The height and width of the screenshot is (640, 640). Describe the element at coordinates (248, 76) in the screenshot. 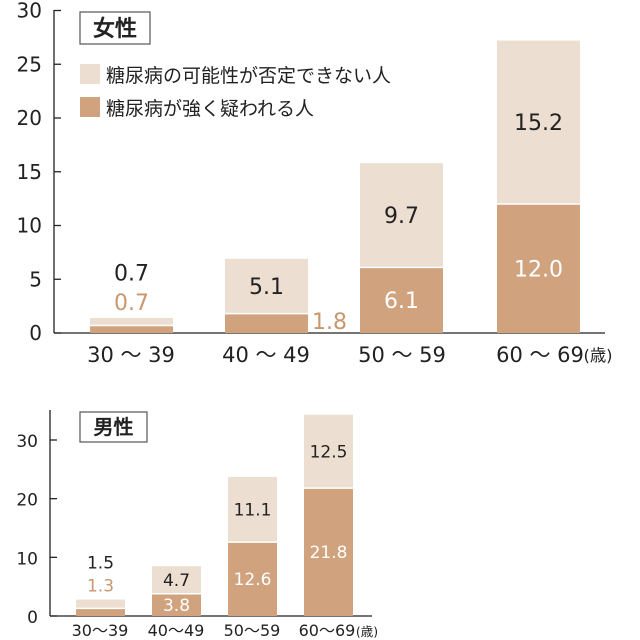

I see `legend-label: 糖尿病の可能性が否定できない人` at that location.